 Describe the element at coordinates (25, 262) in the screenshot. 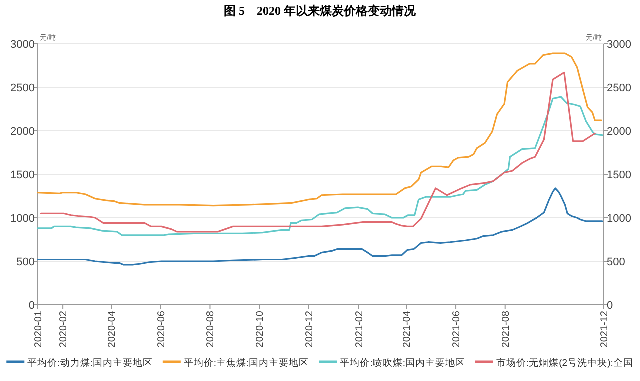

I see `y-tick-label: 500` at that location.